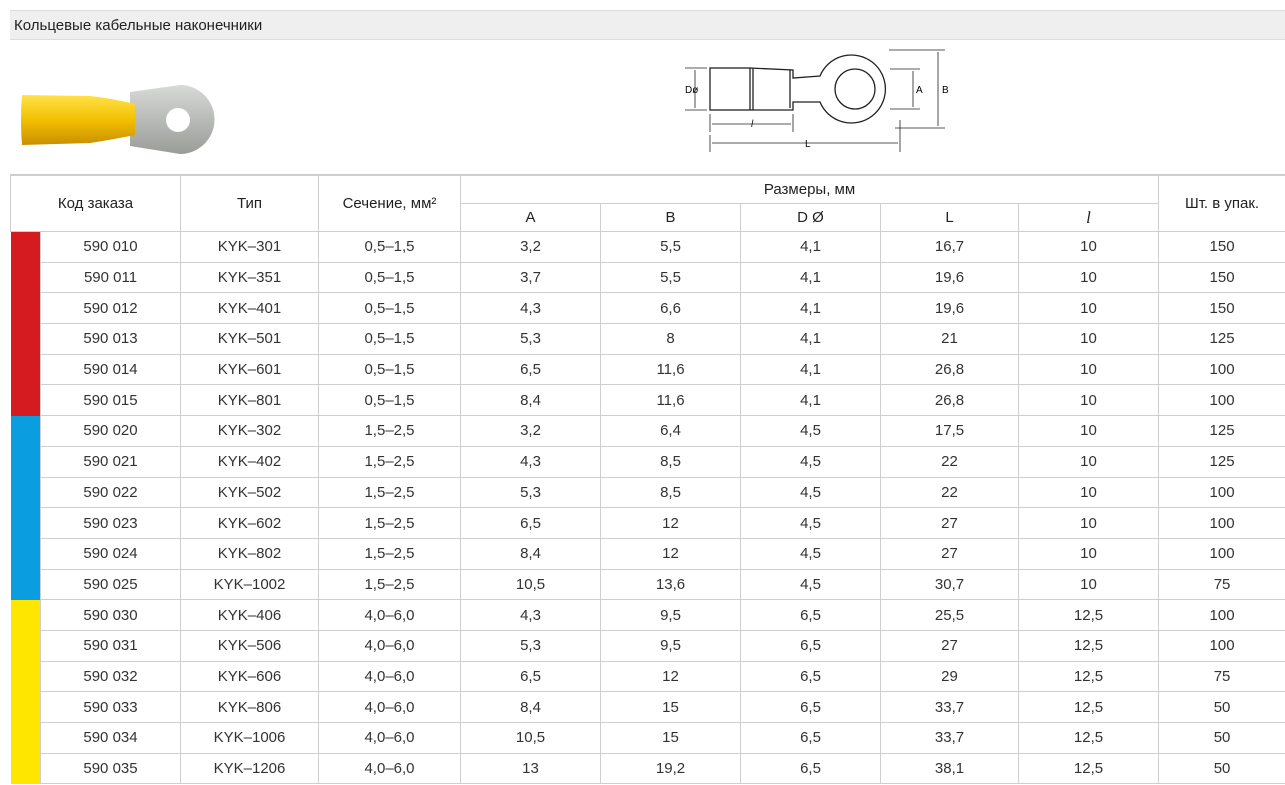 The image size is (1285, 785). Describe the element at coordinates (249, 247) in the screenshot. I see `cell: KYK–301` at that location.